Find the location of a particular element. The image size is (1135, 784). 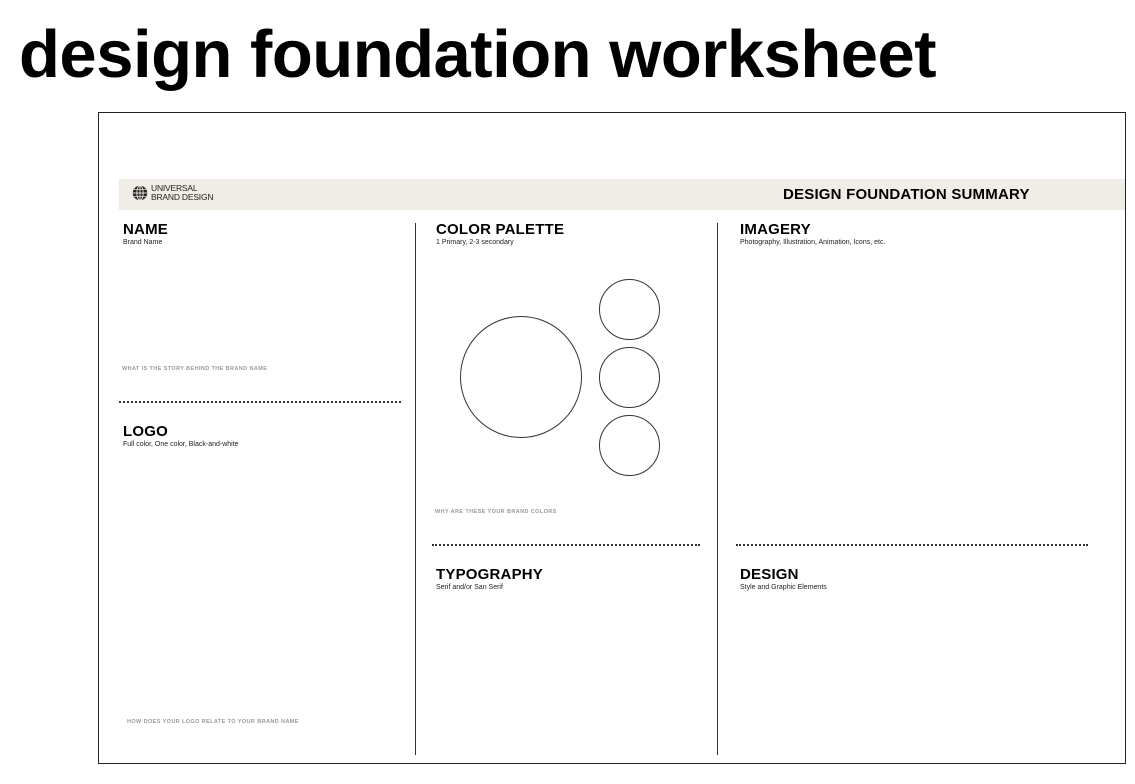

imagery-divider is located at coordinates (912, 545).